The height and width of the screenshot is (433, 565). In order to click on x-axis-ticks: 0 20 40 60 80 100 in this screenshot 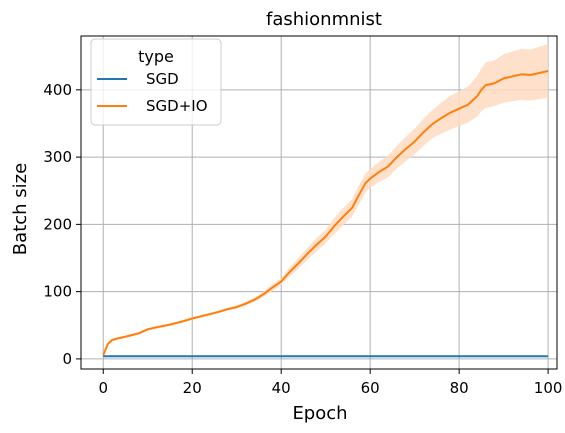, I will do `click(330, 383)`.